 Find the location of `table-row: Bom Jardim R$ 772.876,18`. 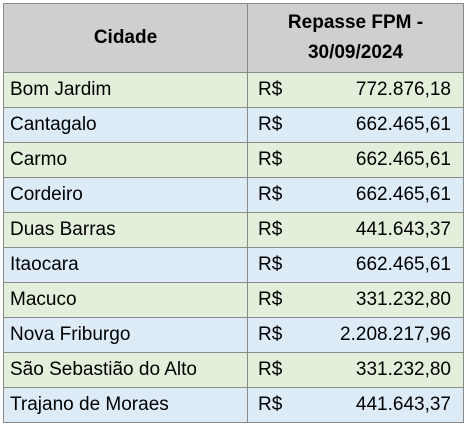

table-row: Bom Jardim R$ 772.876,18 is located at coordinates (233, 90).